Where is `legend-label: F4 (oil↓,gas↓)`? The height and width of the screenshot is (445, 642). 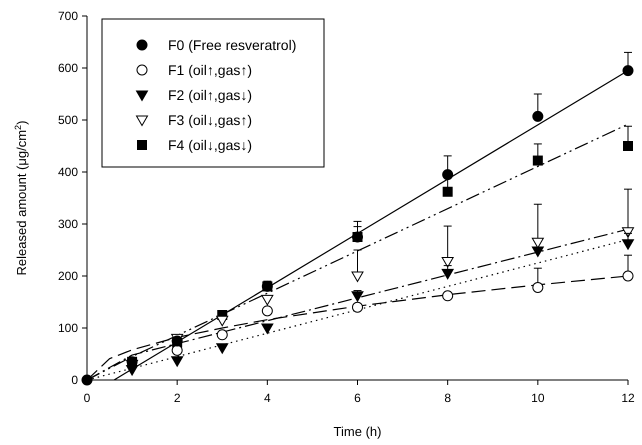
legend-label: F4 (oil↓,gas↓) is located at coordinates (210, 145).